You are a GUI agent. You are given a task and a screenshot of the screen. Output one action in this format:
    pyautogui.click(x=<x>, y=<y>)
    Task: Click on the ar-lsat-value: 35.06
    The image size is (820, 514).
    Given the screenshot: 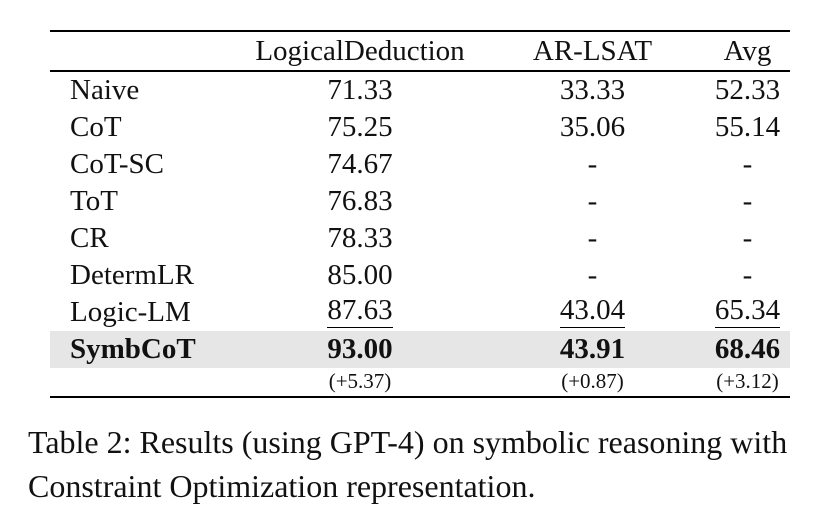 What is the action you would take?
    pyautogui.click(x=592, y=126)
    